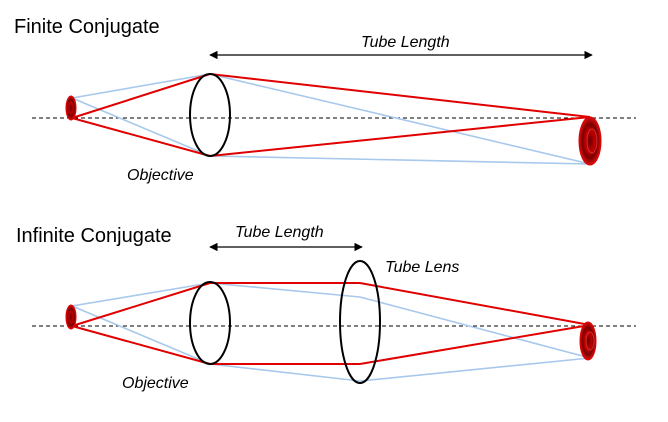 This screenshot has width=668, height=422. Describe the element at coordinates (360, 322) in the screenshot. I see `tube-lens` at that location.